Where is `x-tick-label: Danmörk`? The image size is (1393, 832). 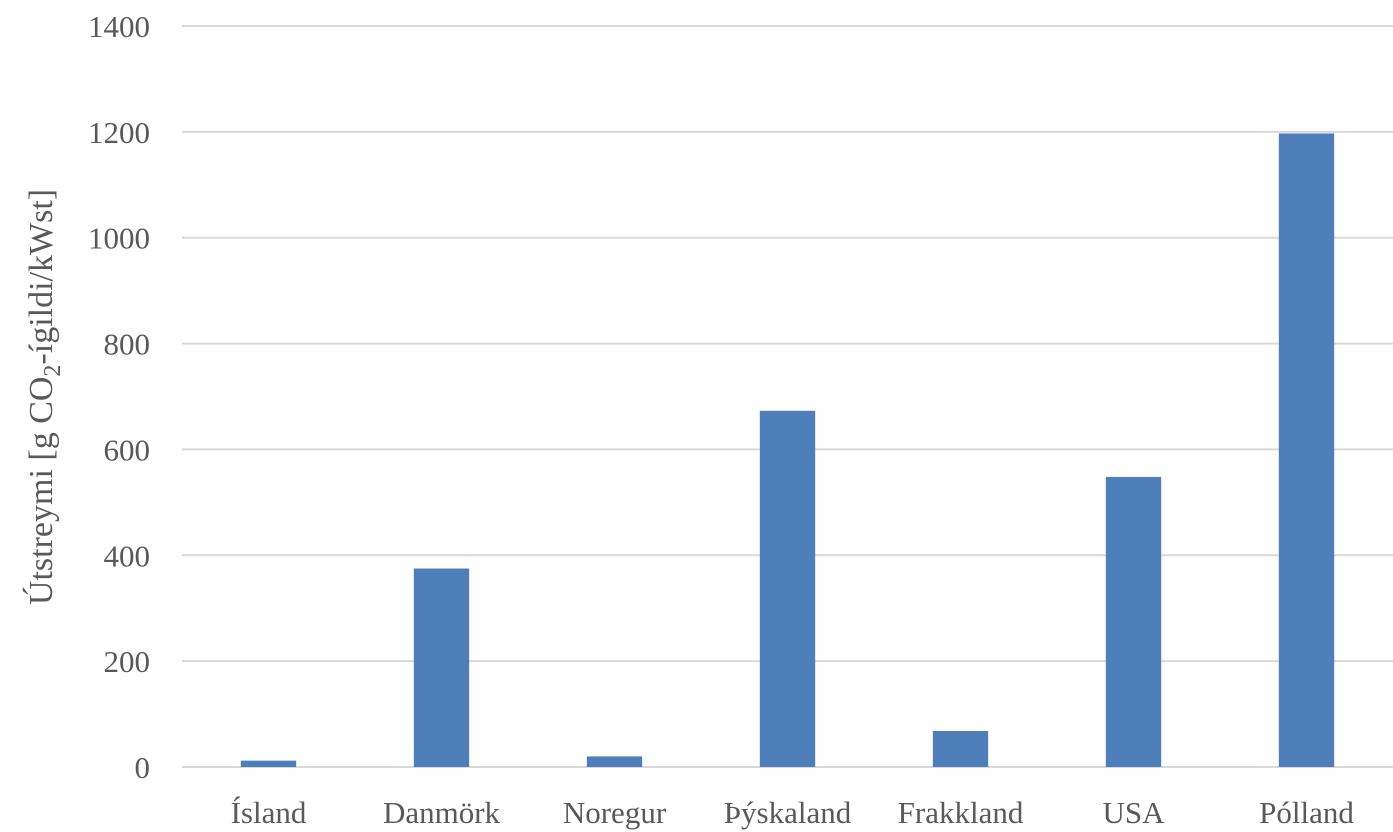 x-tick-label: Danmörk is located at coordinates (442, 812).